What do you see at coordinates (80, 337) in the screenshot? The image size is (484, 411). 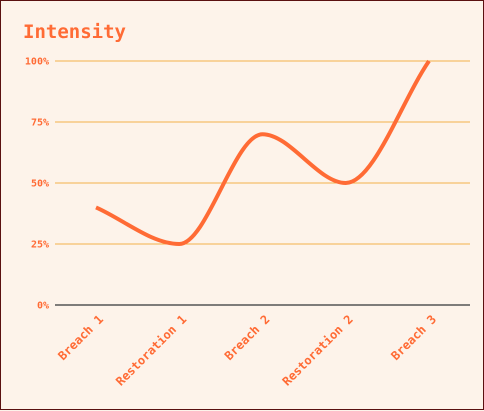 I see `x-tick-label: Breach 1` at bounding box center [80, 337].